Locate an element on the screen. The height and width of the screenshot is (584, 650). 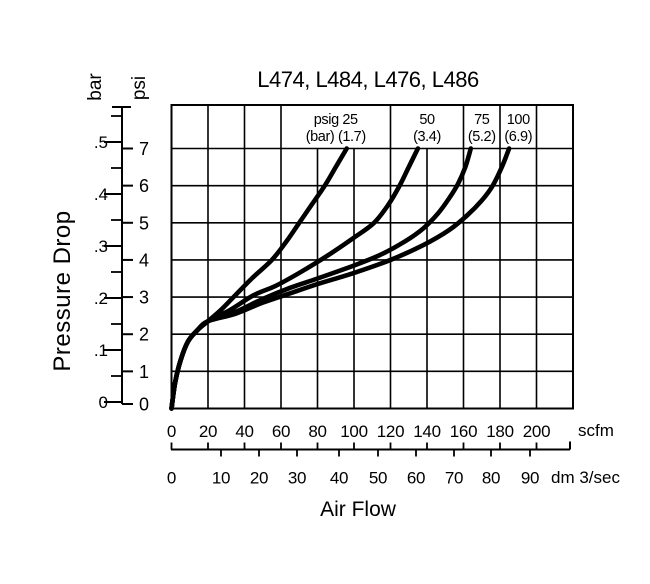
pressure-header-line1: 50 is located at coordinates (427, 120).